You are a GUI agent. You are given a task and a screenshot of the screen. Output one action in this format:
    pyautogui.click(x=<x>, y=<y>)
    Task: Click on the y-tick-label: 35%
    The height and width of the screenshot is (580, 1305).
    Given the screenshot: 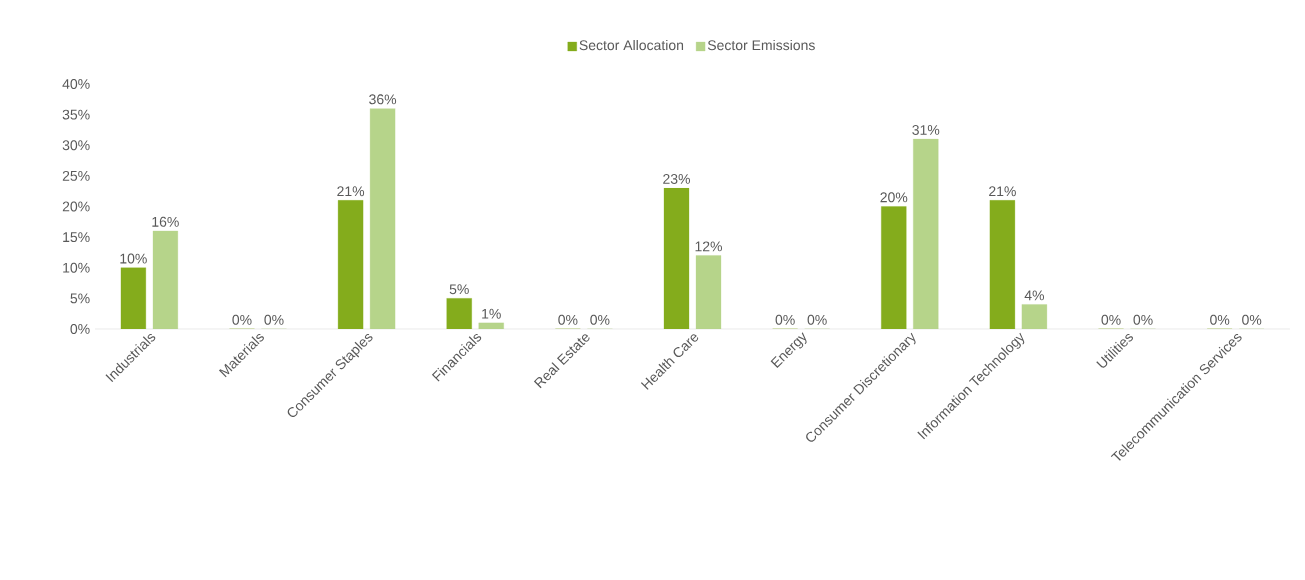 What is the action you would take?
    pyautogui.click(x=76, y=114)
    